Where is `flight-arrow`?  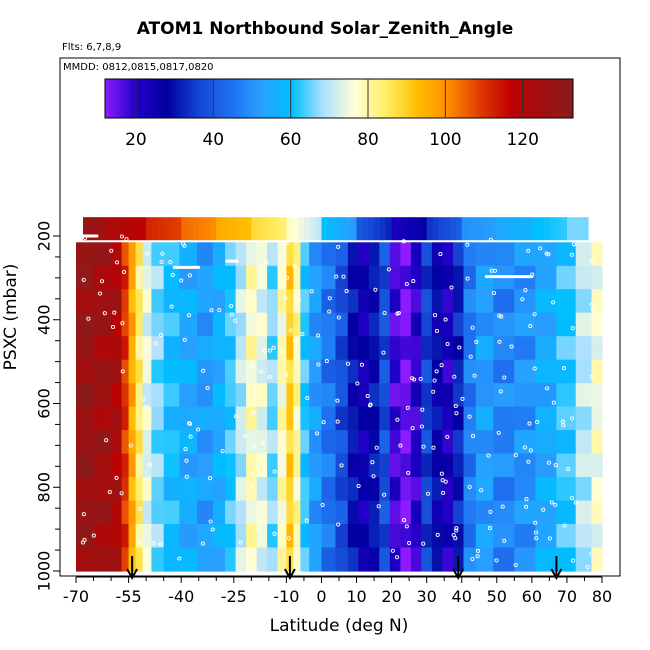 flight-arrow is located at coordinates (458, 568).